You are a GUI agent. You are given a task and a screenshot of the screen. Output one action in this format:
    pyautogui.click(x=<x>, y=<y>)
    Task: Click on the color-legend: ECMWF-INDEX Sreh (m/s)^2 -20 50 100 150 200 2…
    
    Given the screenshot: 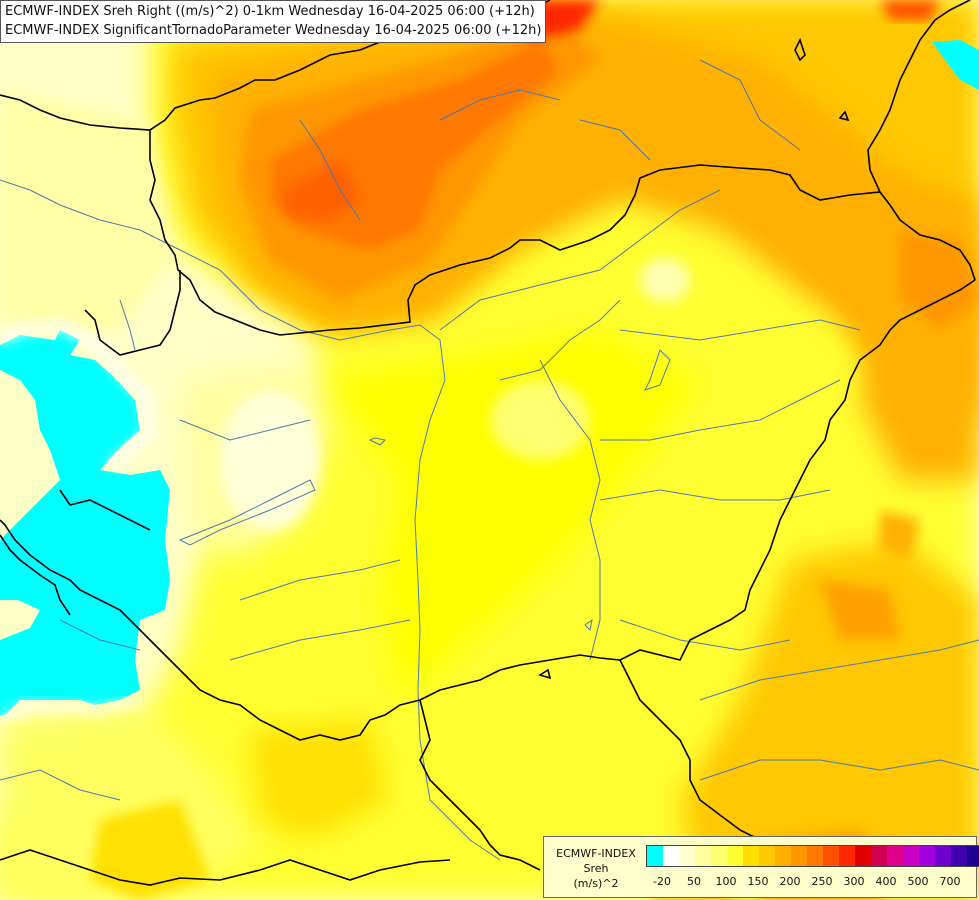 What is the action you would take?
    pyautogui.click(x=761, y=867)
    